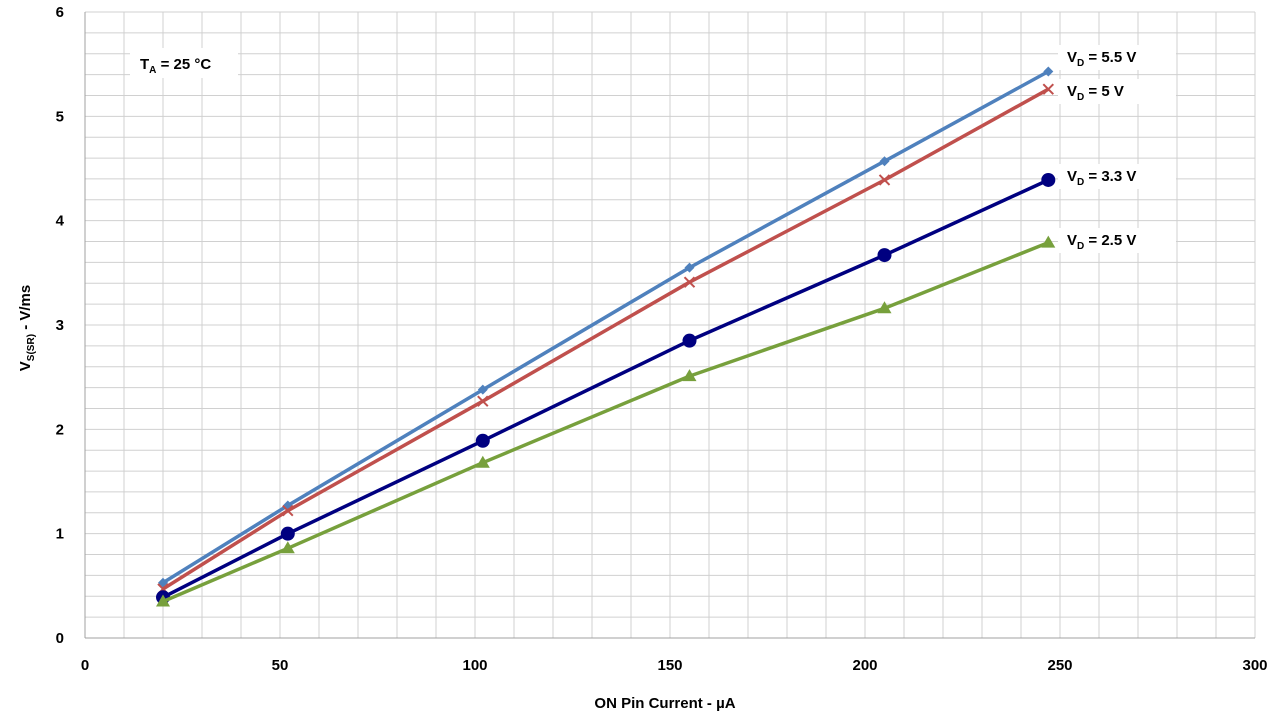 Image resolution: width=1283 pixels, height=717 pixels. What do you see at coordinates (1101, 242) in the screenshot?
I see `svg-text: VD = 2.5 V` at bounding box center [1101, 242].